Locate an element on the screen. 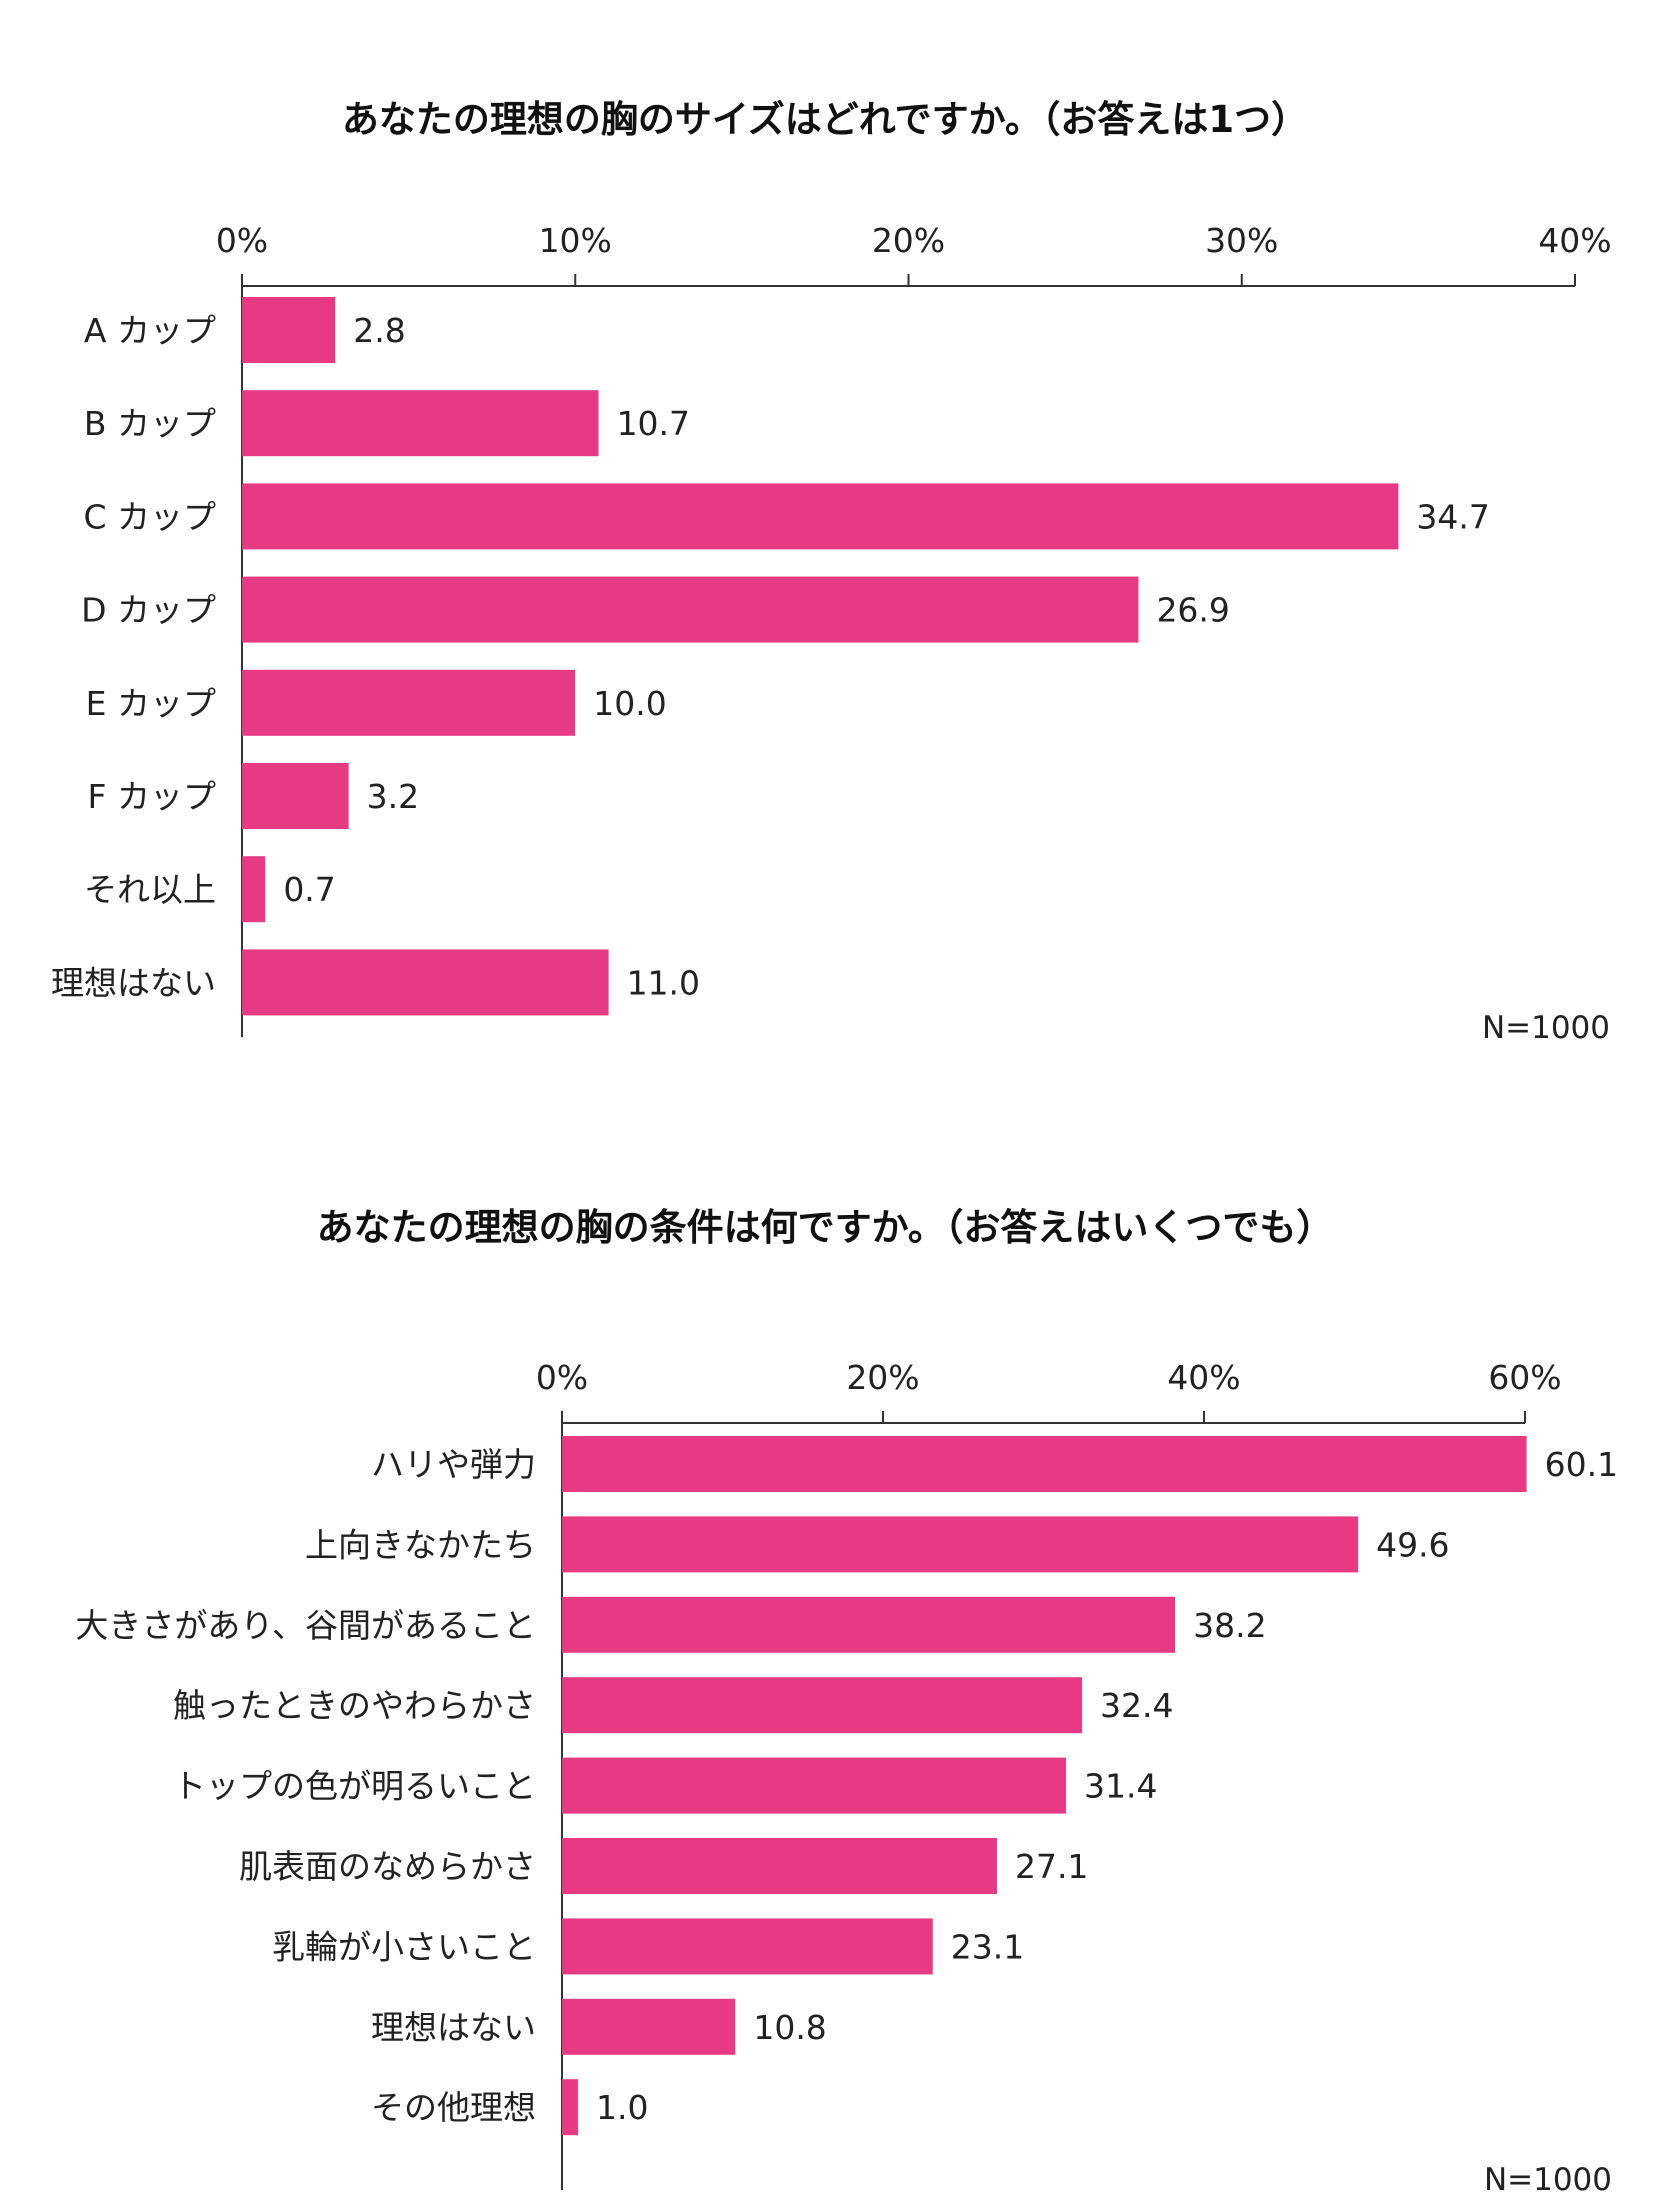 Image resolution: width=1660 pixels, height=2203 pixels. x-tick-label: 60% is located at coordinates (1524, 1377).